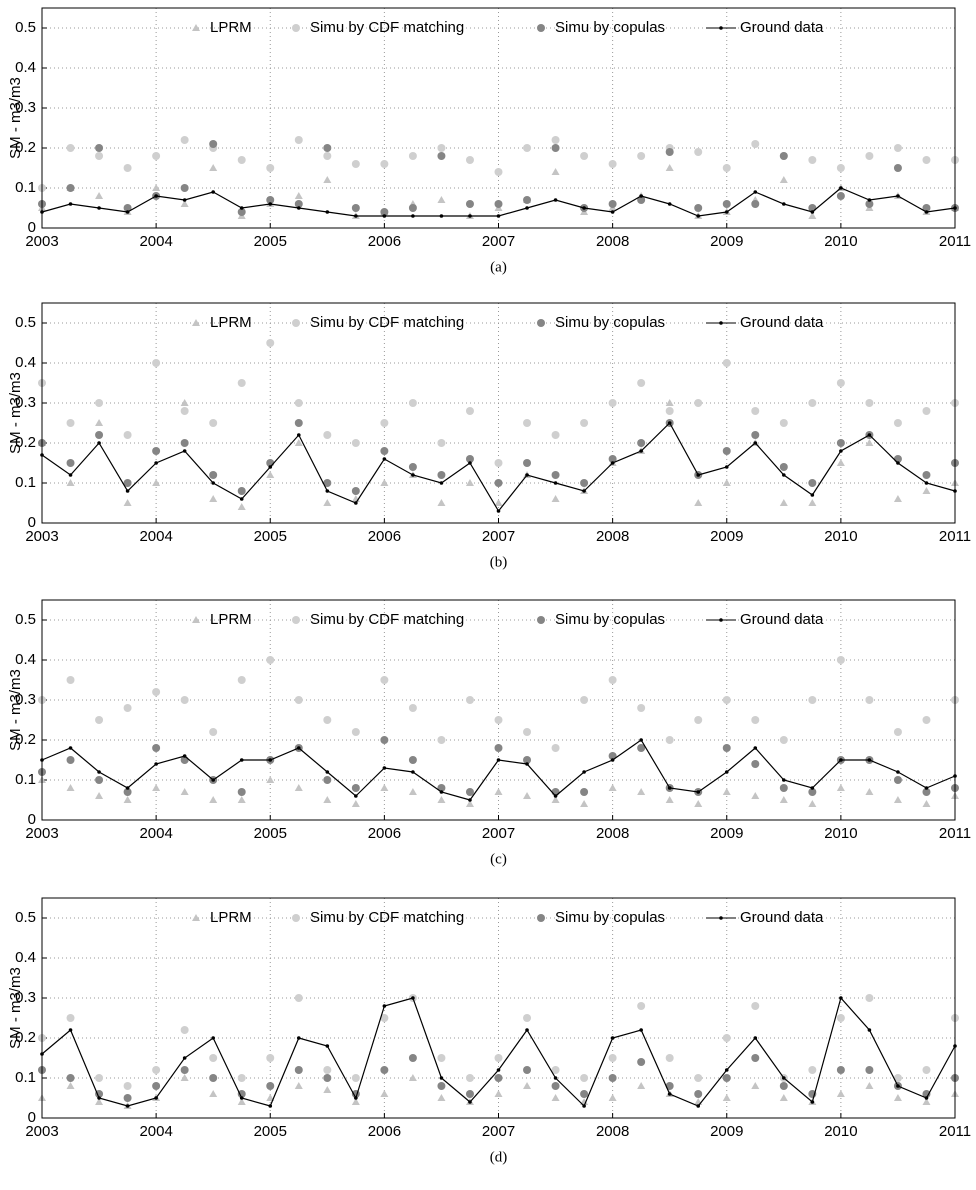  I want to click on caption: (d), so click(499, 1157).